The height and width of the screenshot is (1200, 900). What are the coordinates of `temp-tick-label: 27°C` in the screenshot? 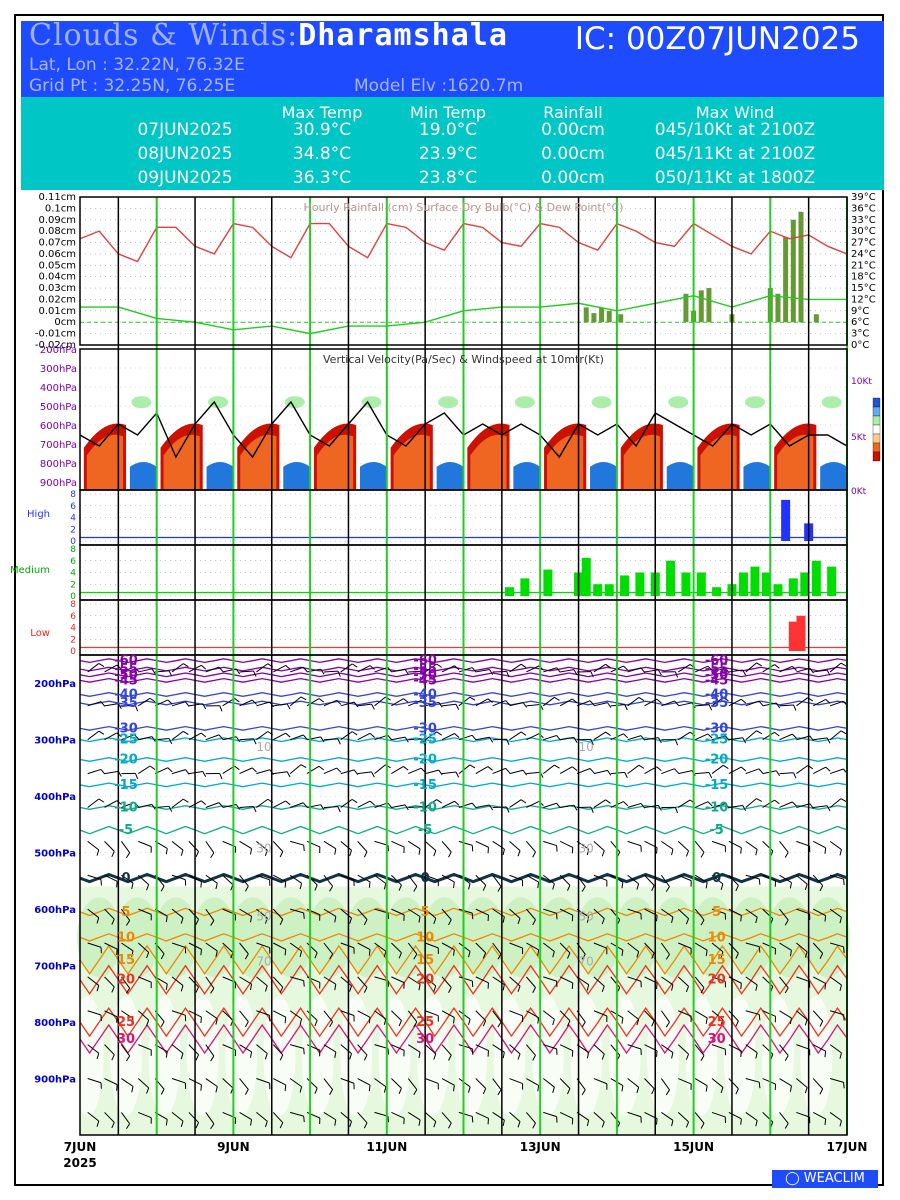 It's located at (863, 243).